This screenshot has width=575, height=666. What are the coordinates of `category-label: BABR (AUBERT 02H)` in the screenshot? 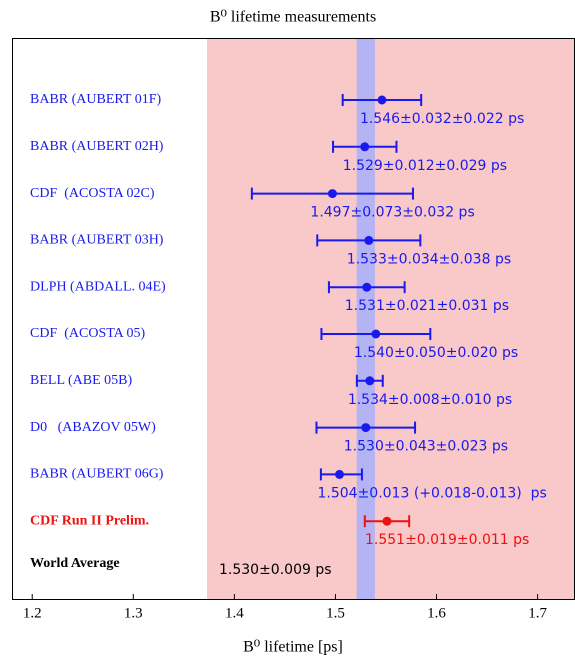 It's located at (97, 146).